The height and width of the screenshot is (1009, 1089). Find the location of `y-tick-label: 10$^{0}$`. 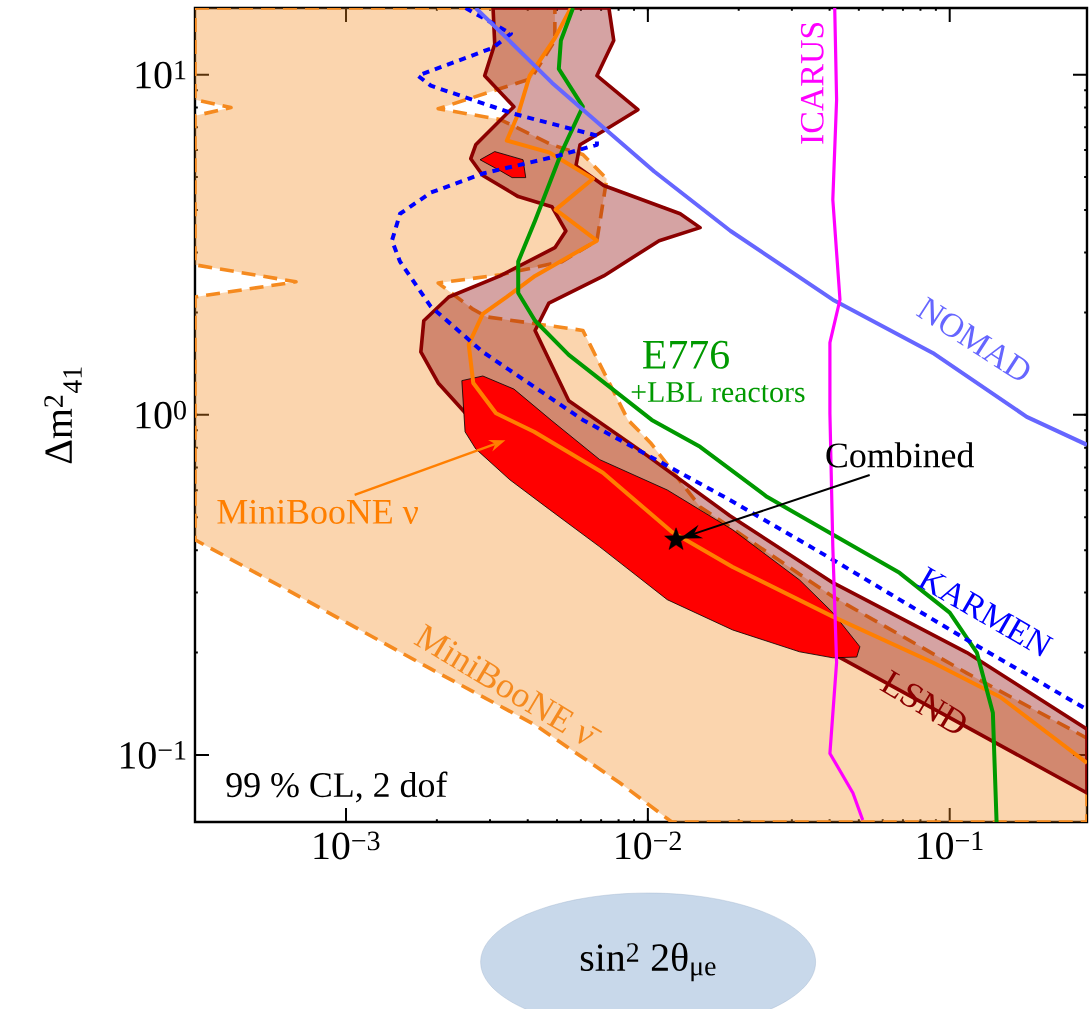

y-tick-label: 10$^{0}$ is located at coordinates (161, 414).